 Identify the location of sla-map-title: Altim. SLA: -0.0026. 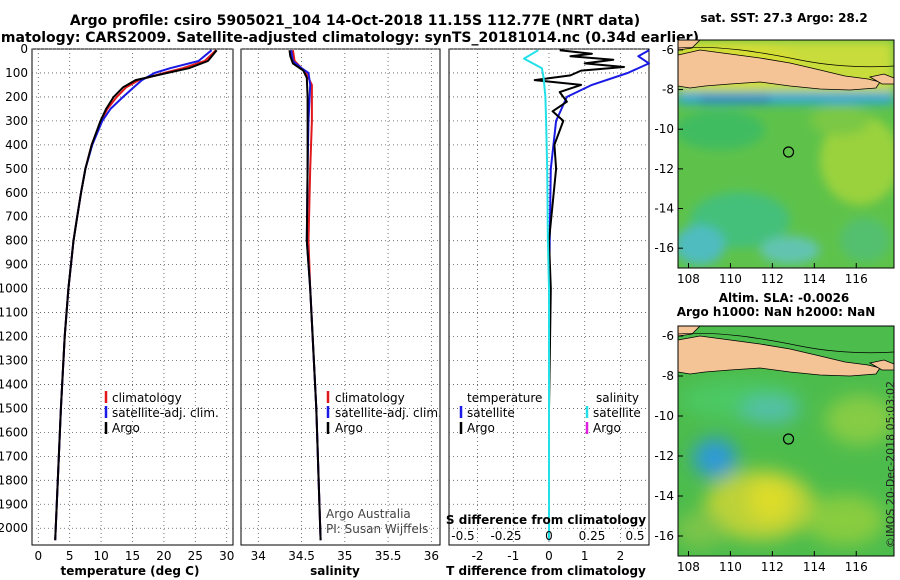
(784, 298).